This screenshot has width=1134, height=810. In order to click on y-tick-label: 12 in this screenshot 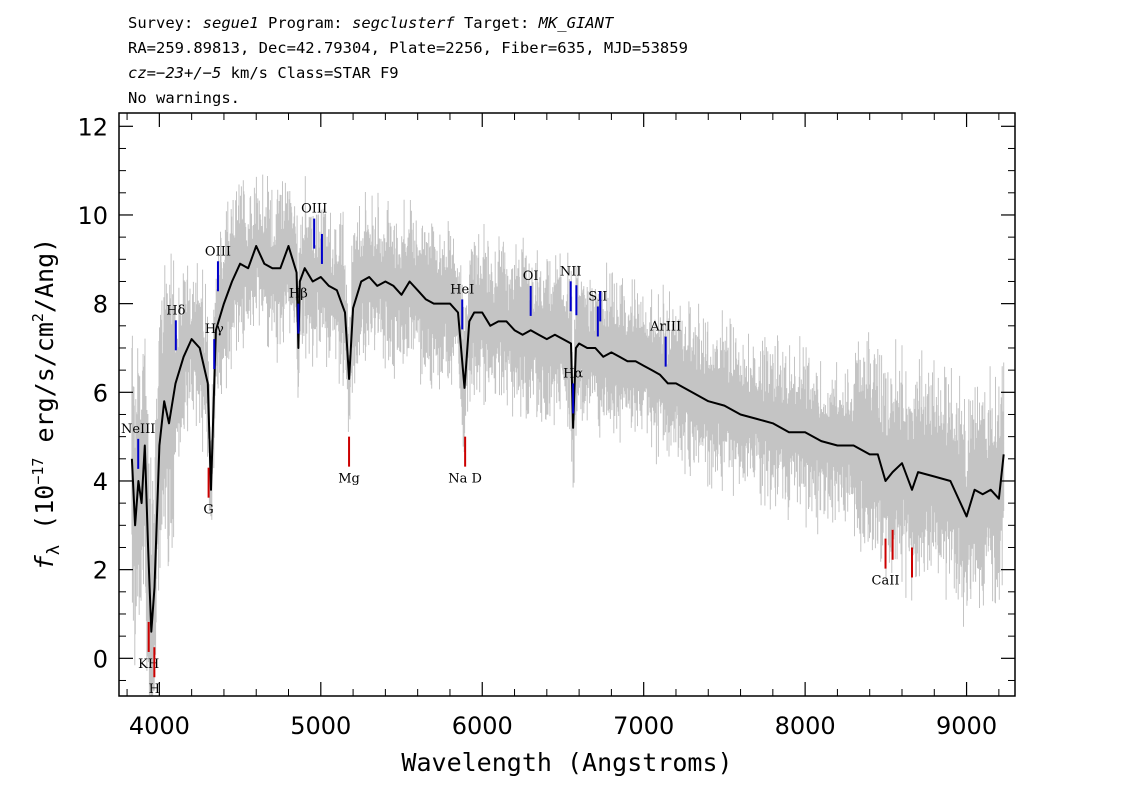, I will do `click(92, 127)`.